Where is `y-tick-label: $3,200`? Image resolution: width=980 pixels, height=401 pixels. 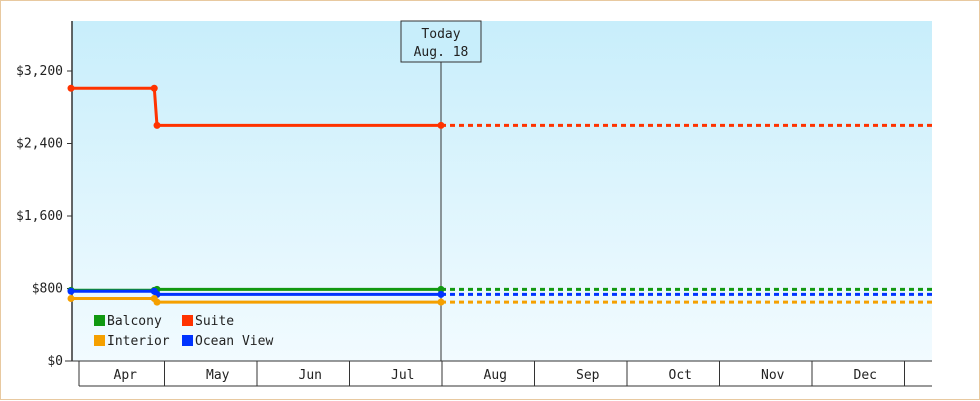 y-tick-label: $3,200 is located at coordinates (39, 71).